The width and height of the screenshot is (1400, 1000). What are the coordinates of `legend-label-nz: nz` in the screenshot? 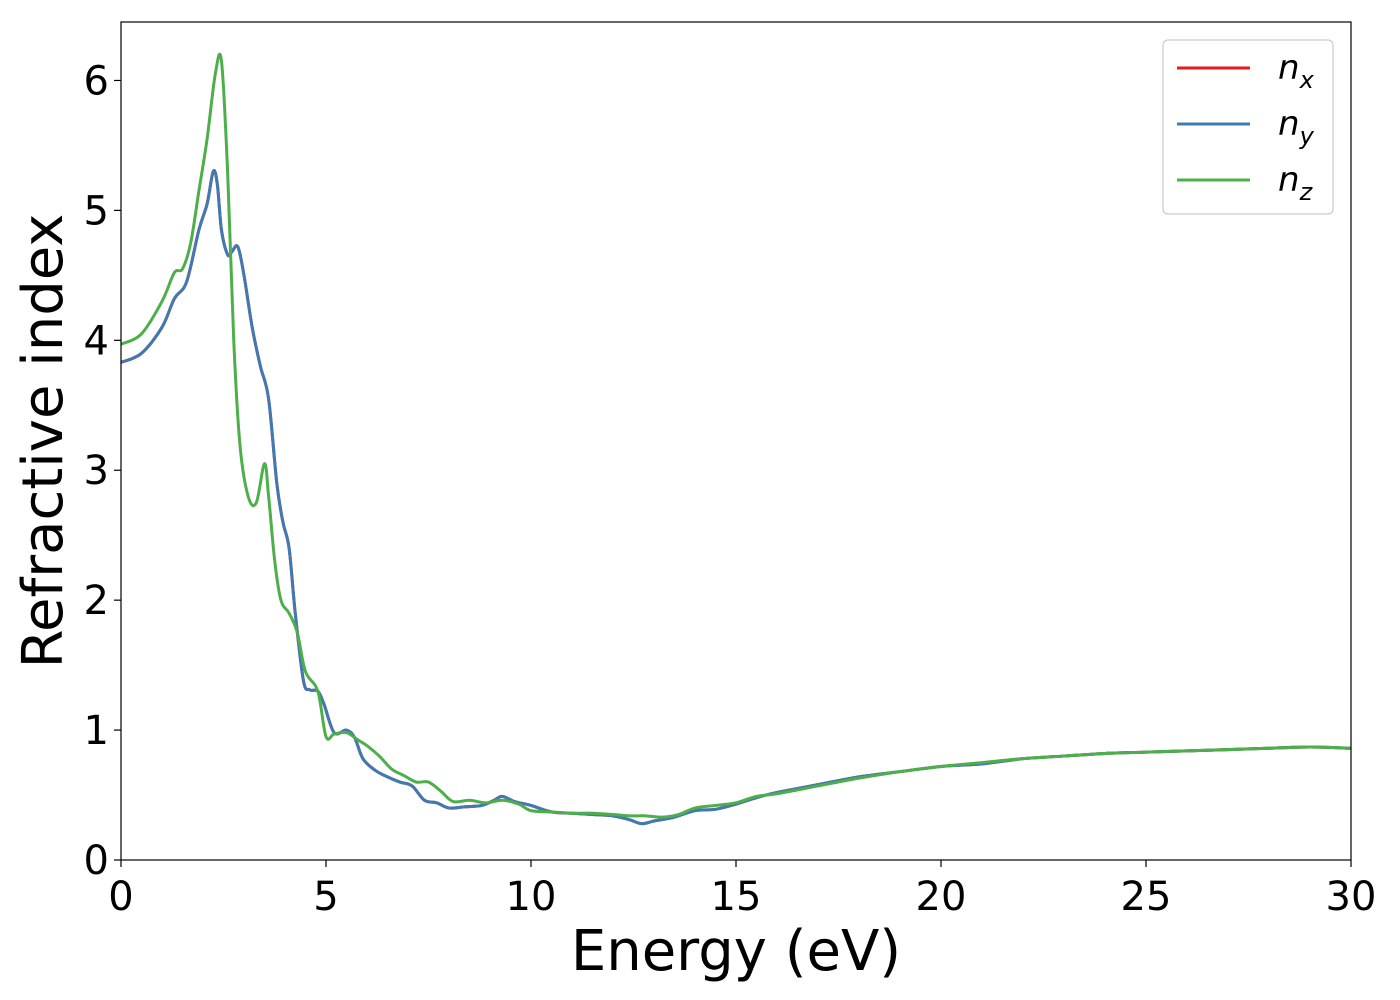 It's located at (1296, 183).